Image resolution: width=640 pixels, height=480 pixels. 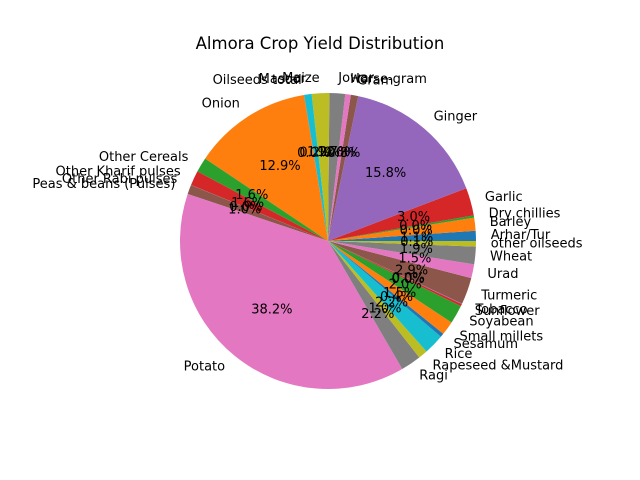 I want to click on slice-percent-tobacco: 0.0%, so click(x=408, y=278).